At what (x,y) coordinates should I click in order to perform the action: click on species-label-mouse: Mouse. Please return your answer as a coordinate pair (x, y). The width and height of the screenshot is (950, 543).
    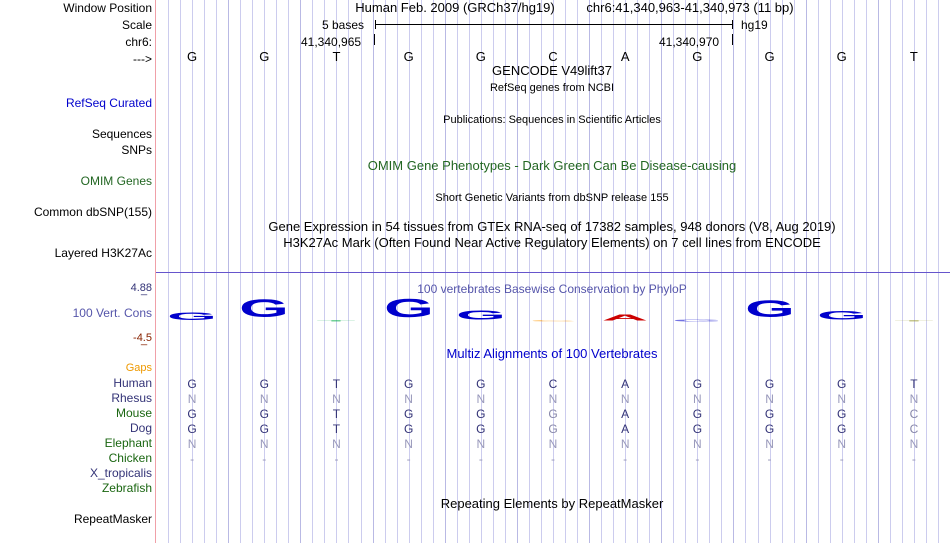
    Looking at the image, I should click on (133, 413).